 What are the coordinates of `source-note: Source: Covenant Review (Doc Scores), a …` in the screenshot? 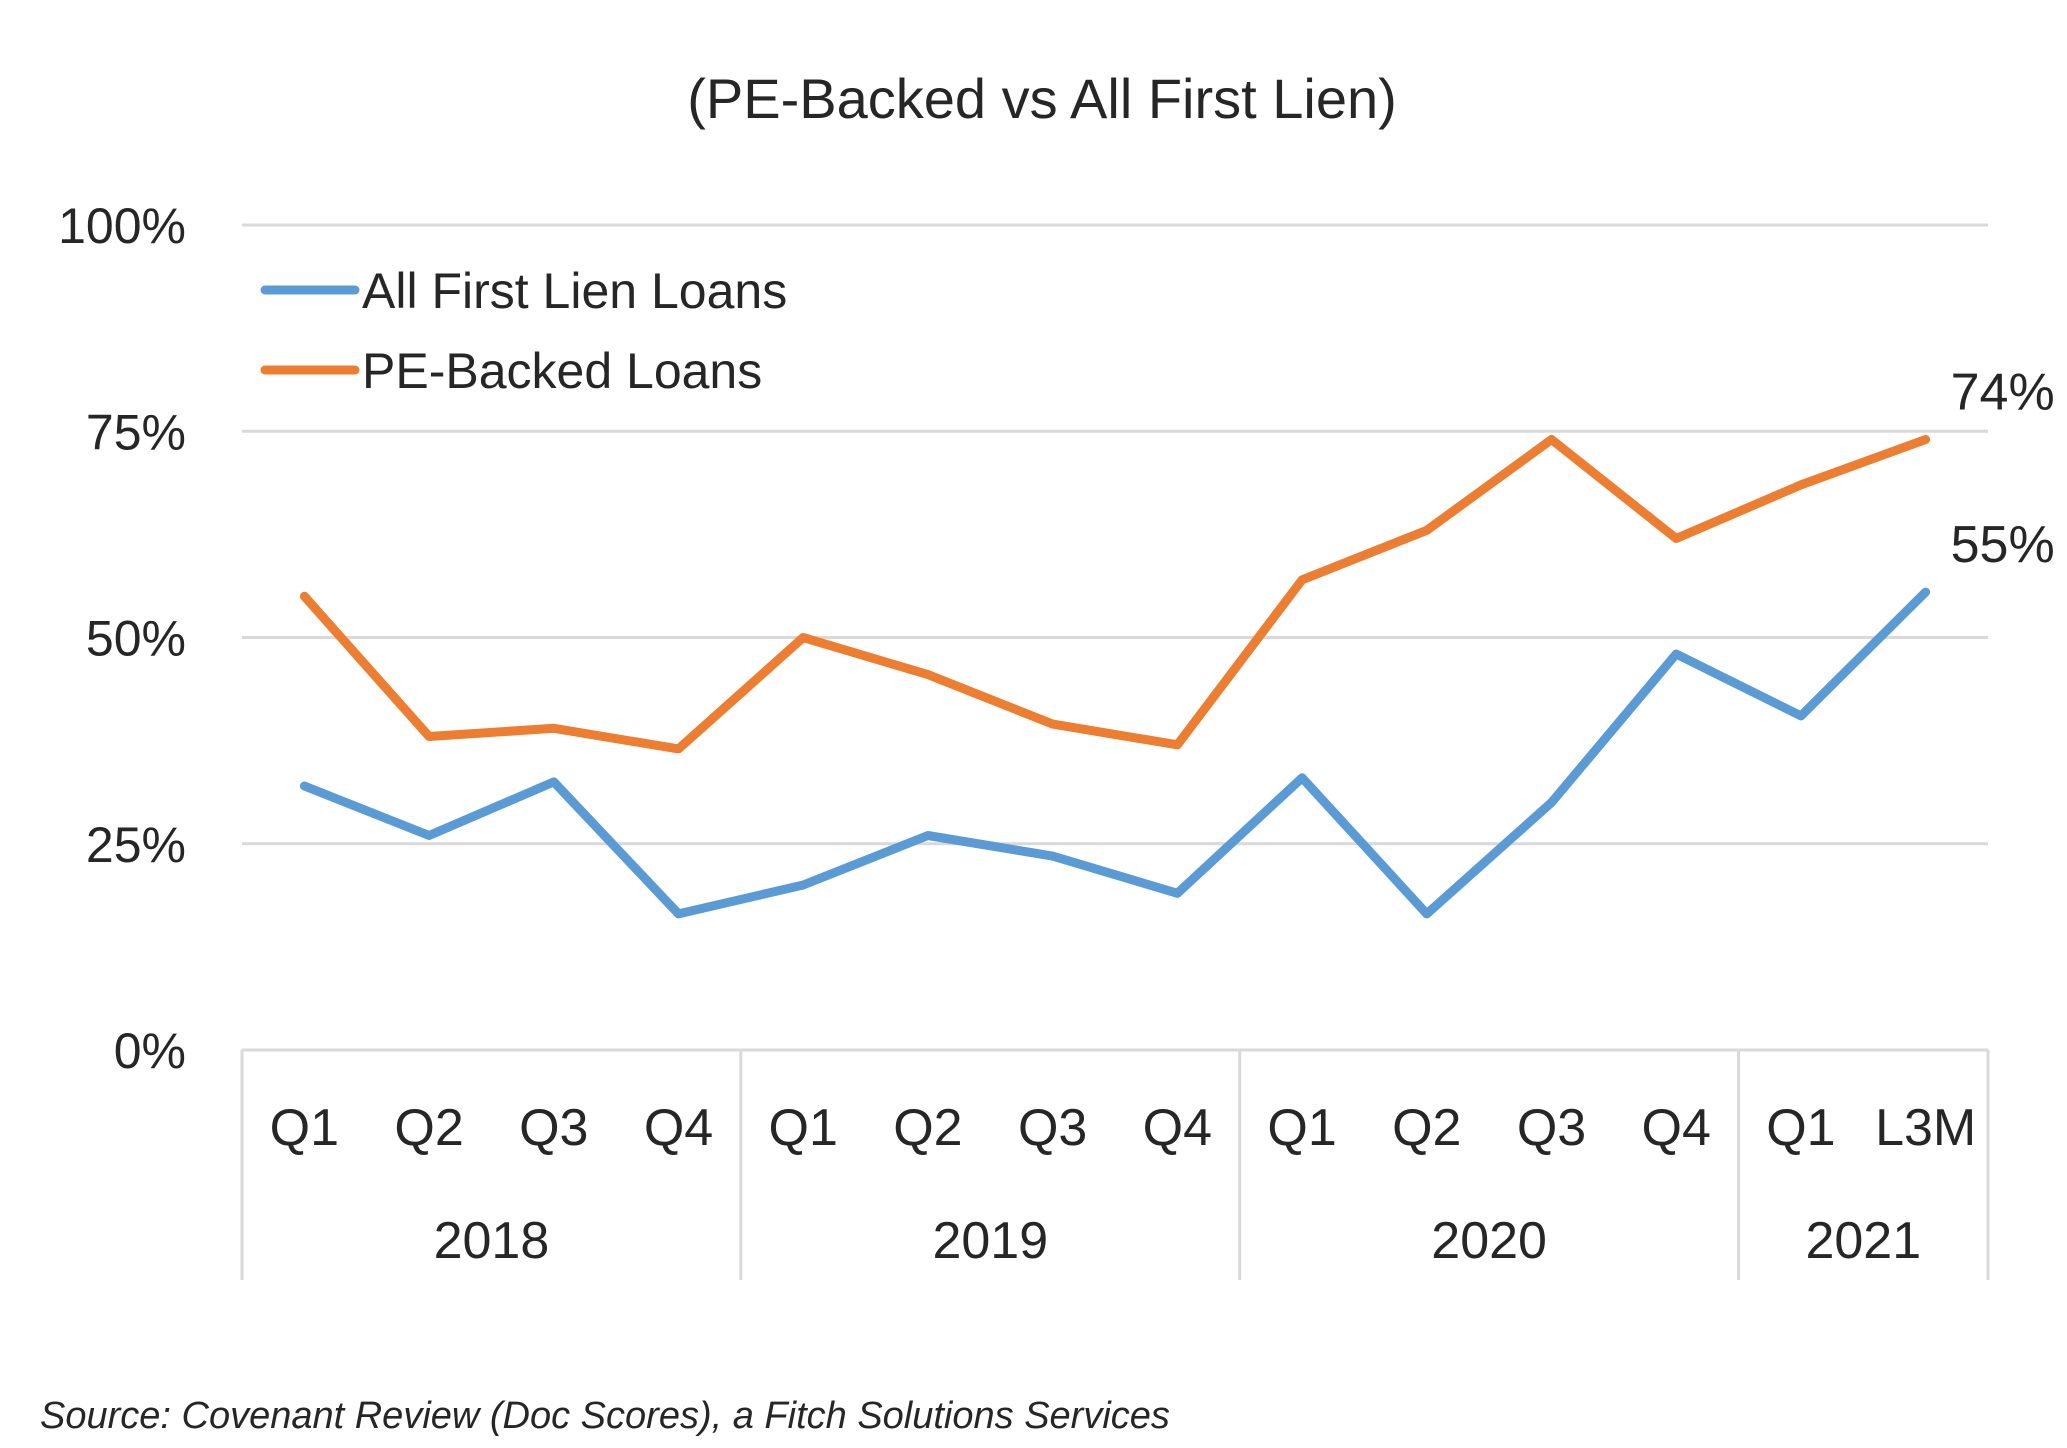 It's located at (605, 1416).